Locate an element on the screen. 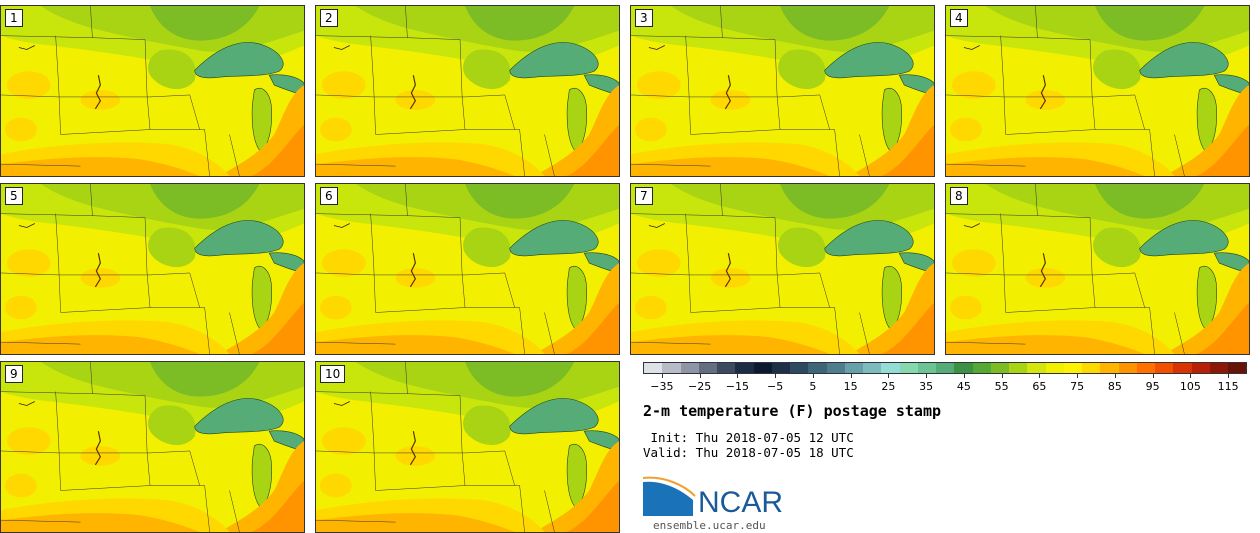 Image resolution: width=1260 pixels, height=533 pixels. init-time: Init: Thu 2018-07-05 12 UTC is located at coordinates (748, 437).